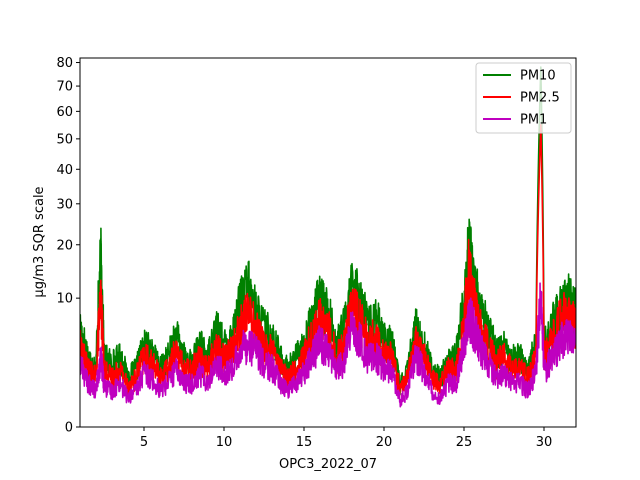 Image resolution: width=640 pixels, height=480 pixels. What do you see at coordinates (64, 63) in the screenshot?
I see `y-tick-label: 80` at bounding box center [64, 63].